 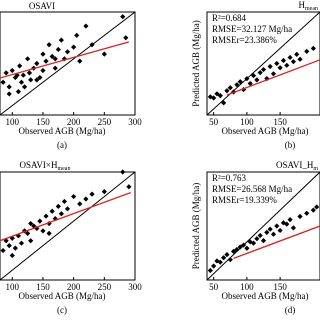 What do you see at coordinates (105, 287) in the screenshot?
I see `x-tick-label: 250` at bounding box center [105, 287].